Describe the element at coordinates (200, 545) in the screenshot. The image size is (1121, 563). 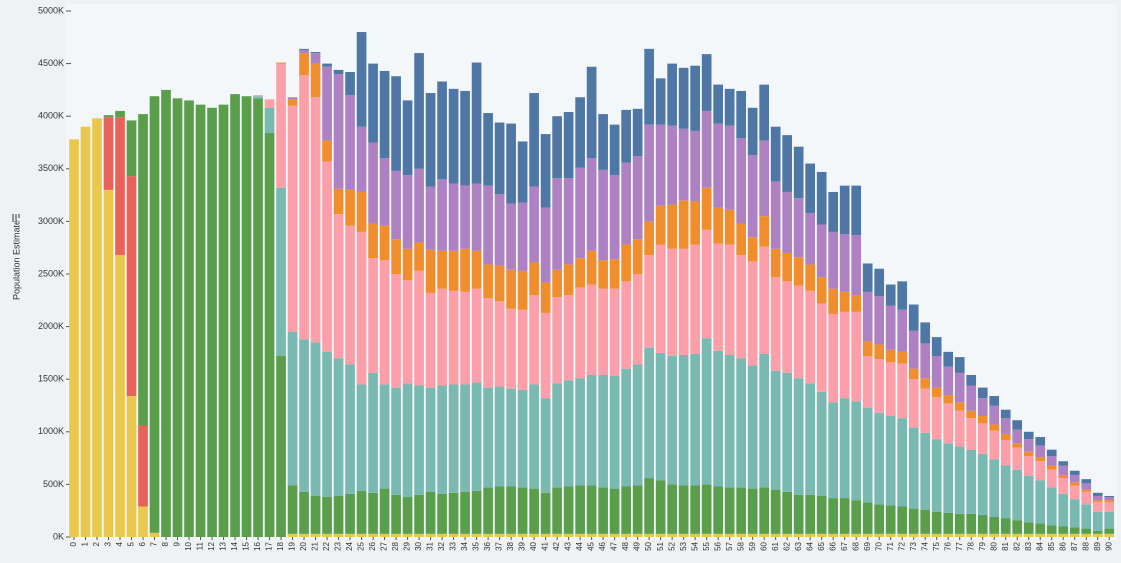
I see `x-tick-label: 11` at that location.